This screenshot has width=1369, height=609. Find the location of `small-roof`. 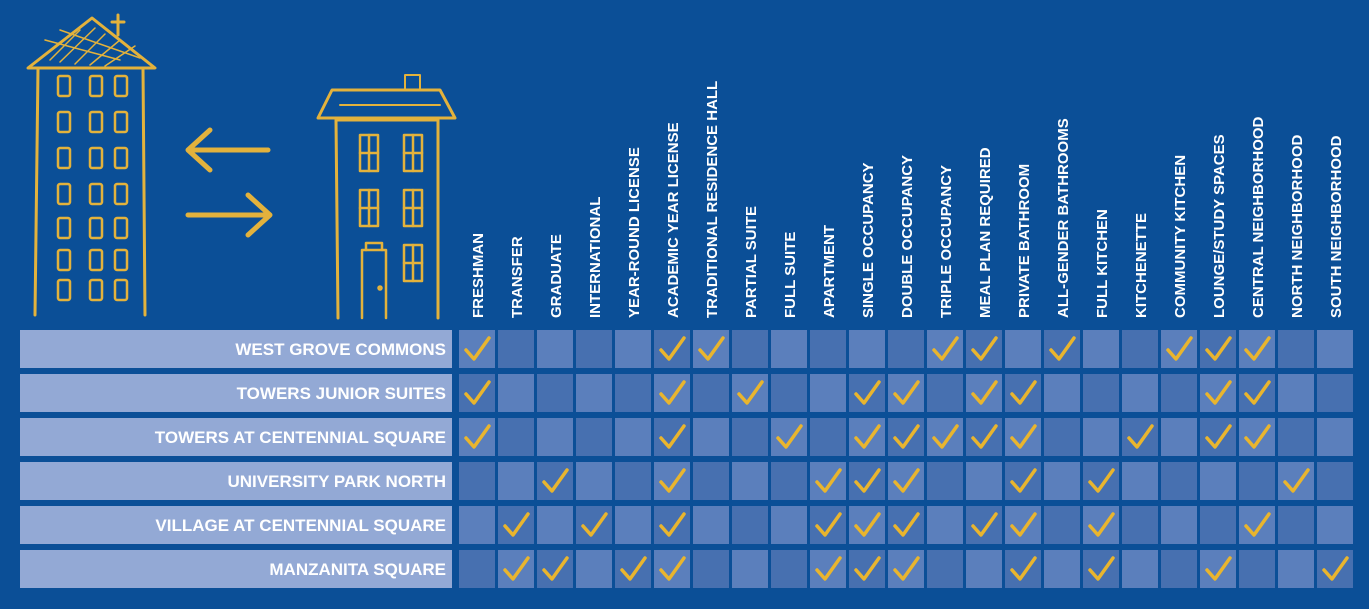

small-roof is located at coordinates (386, 104).